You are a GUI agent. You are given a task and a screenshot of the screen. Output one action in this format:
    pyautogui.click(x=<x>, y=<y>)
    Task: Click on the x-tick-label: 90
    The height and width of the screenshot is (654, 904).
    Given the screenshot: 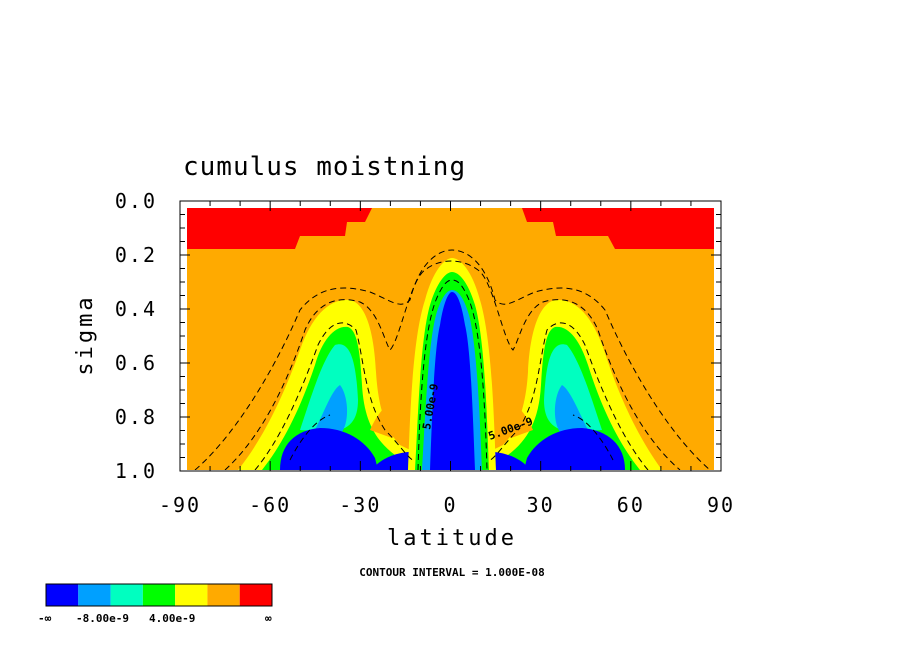 What is the action you would take?
    pyautogui.click(x=721, y=505)
    